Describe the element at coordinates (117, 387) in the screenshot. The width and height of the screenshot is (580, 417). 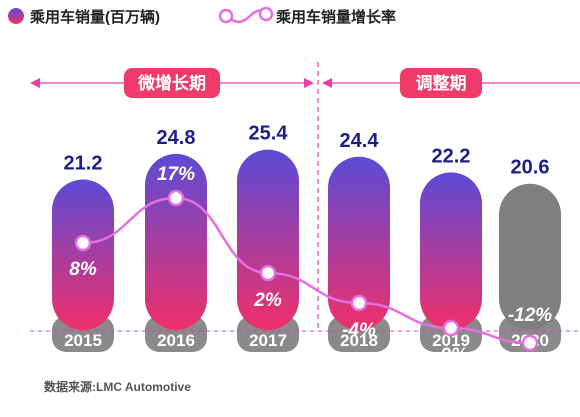
I see `source-note: 数据来源:LMC Automotive` at that location.